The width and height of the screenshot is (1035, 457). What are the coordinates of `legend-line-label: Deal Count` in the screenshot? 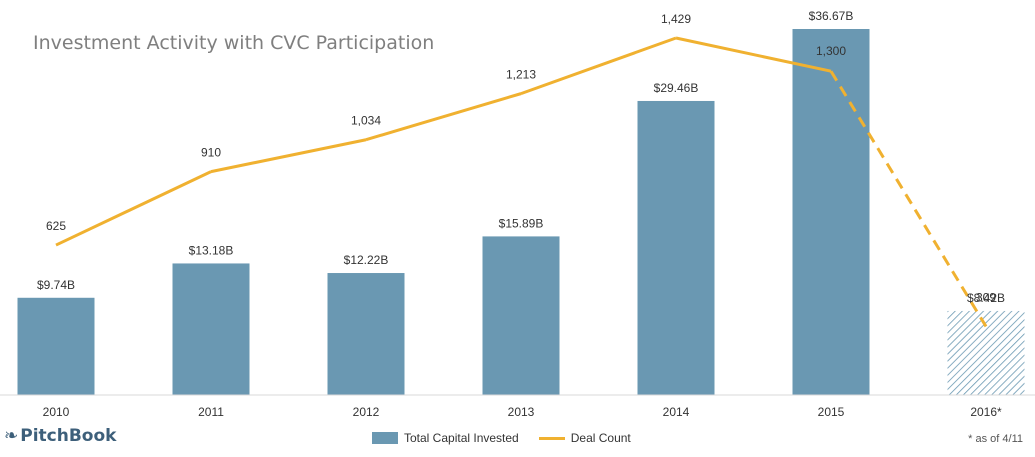 It's located at (600, 438).